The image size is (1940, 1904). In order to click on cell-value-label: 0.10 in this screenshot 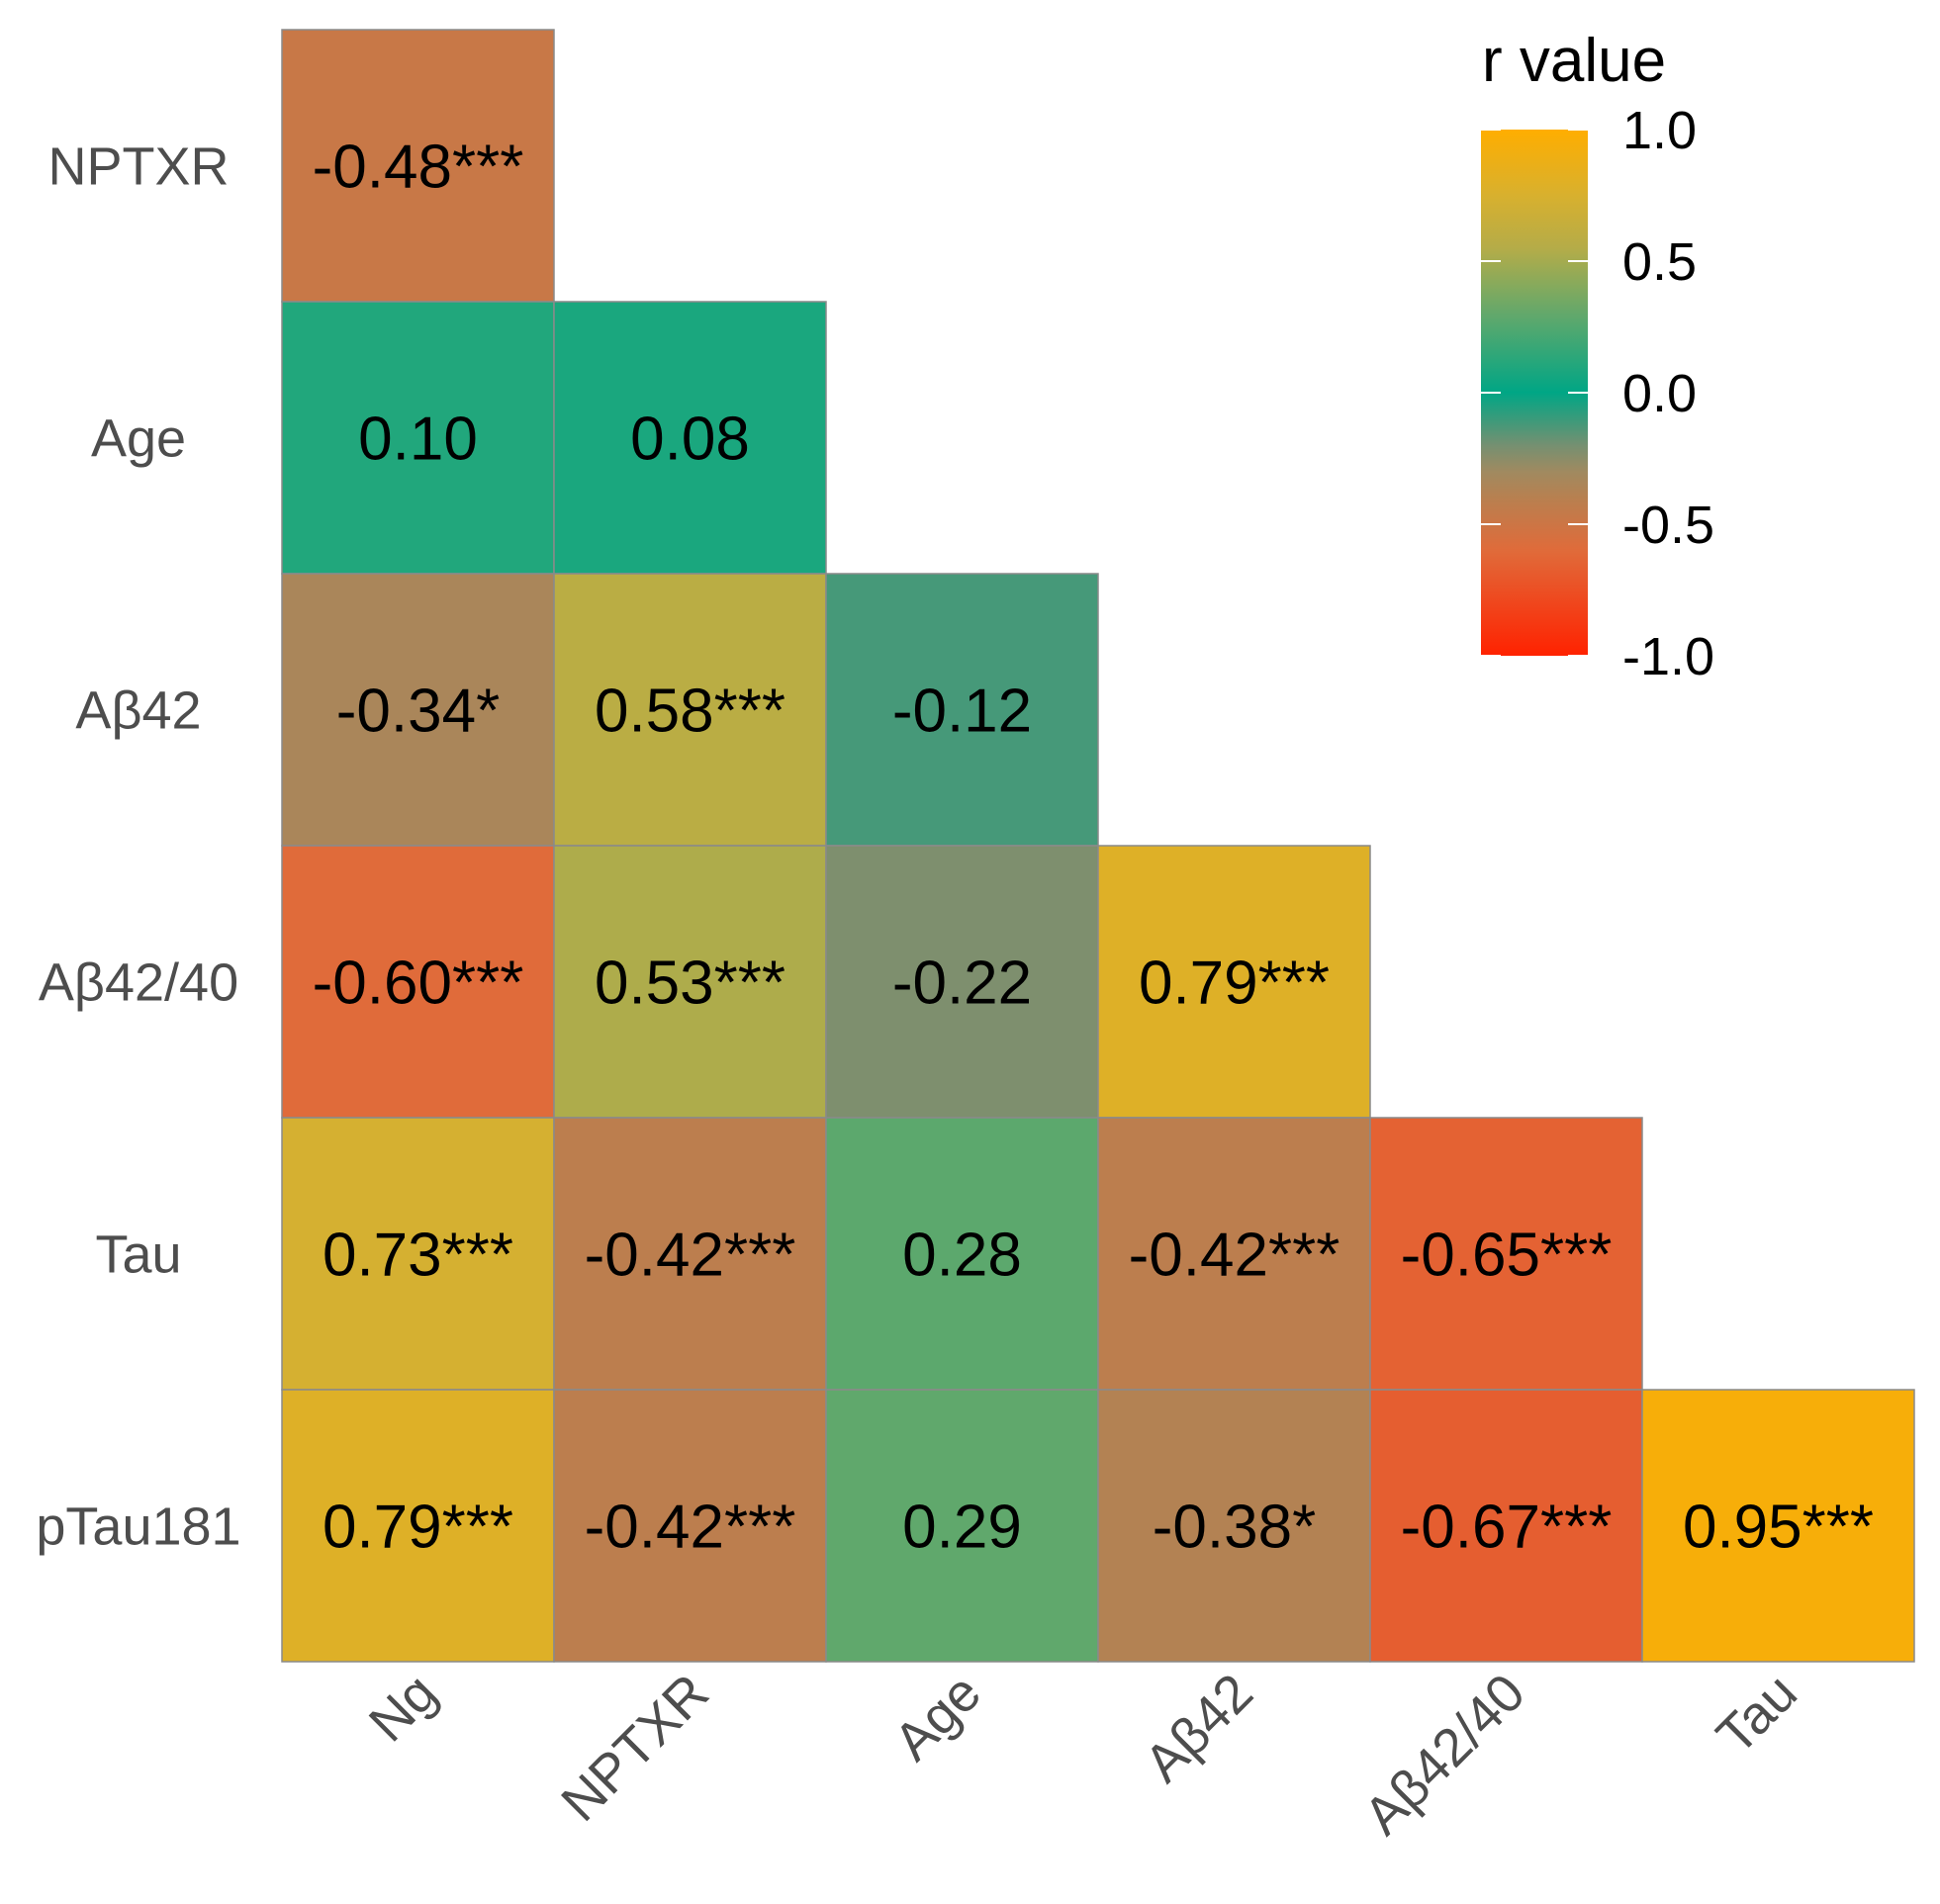, I will do `click(418, 440)`.